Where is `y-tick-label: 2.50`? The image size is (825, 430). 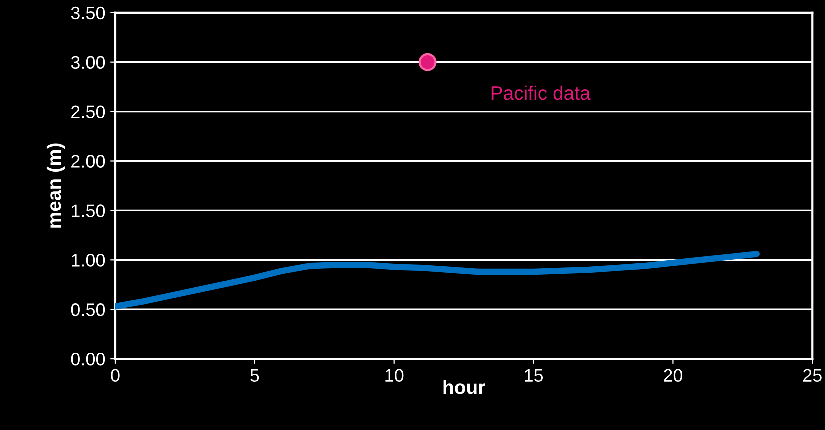
y-tick-label: 2.50 is located at coordinates (89, 112).